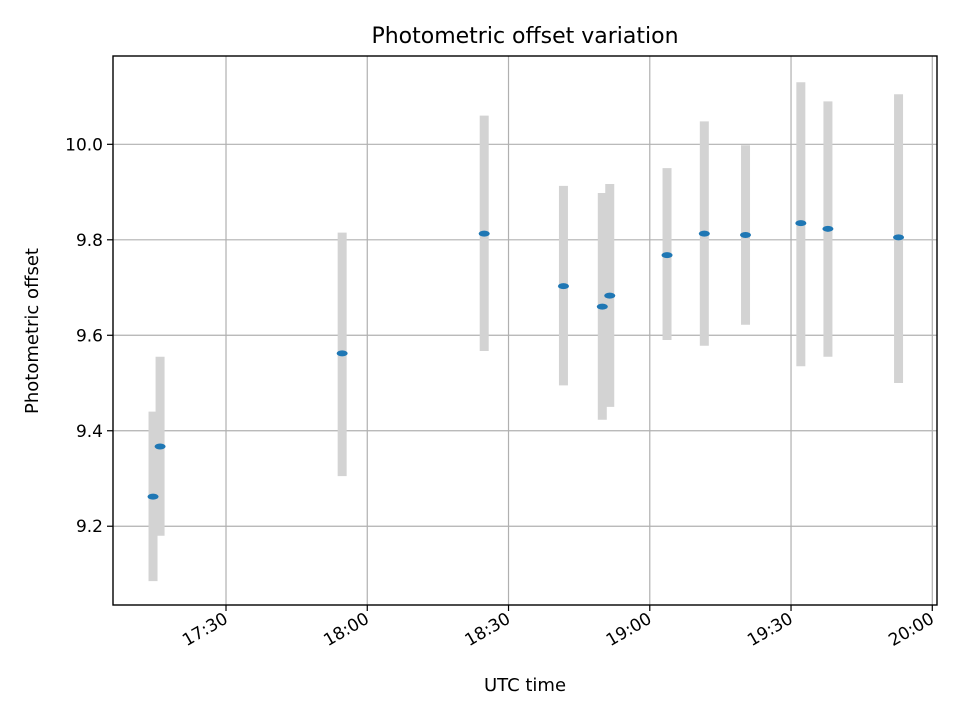 This screenshot has height=720, width=960. Describe the element at coordinates (84, 145) in the screenshot. I see `y-tick-label: 10.0` at that location.